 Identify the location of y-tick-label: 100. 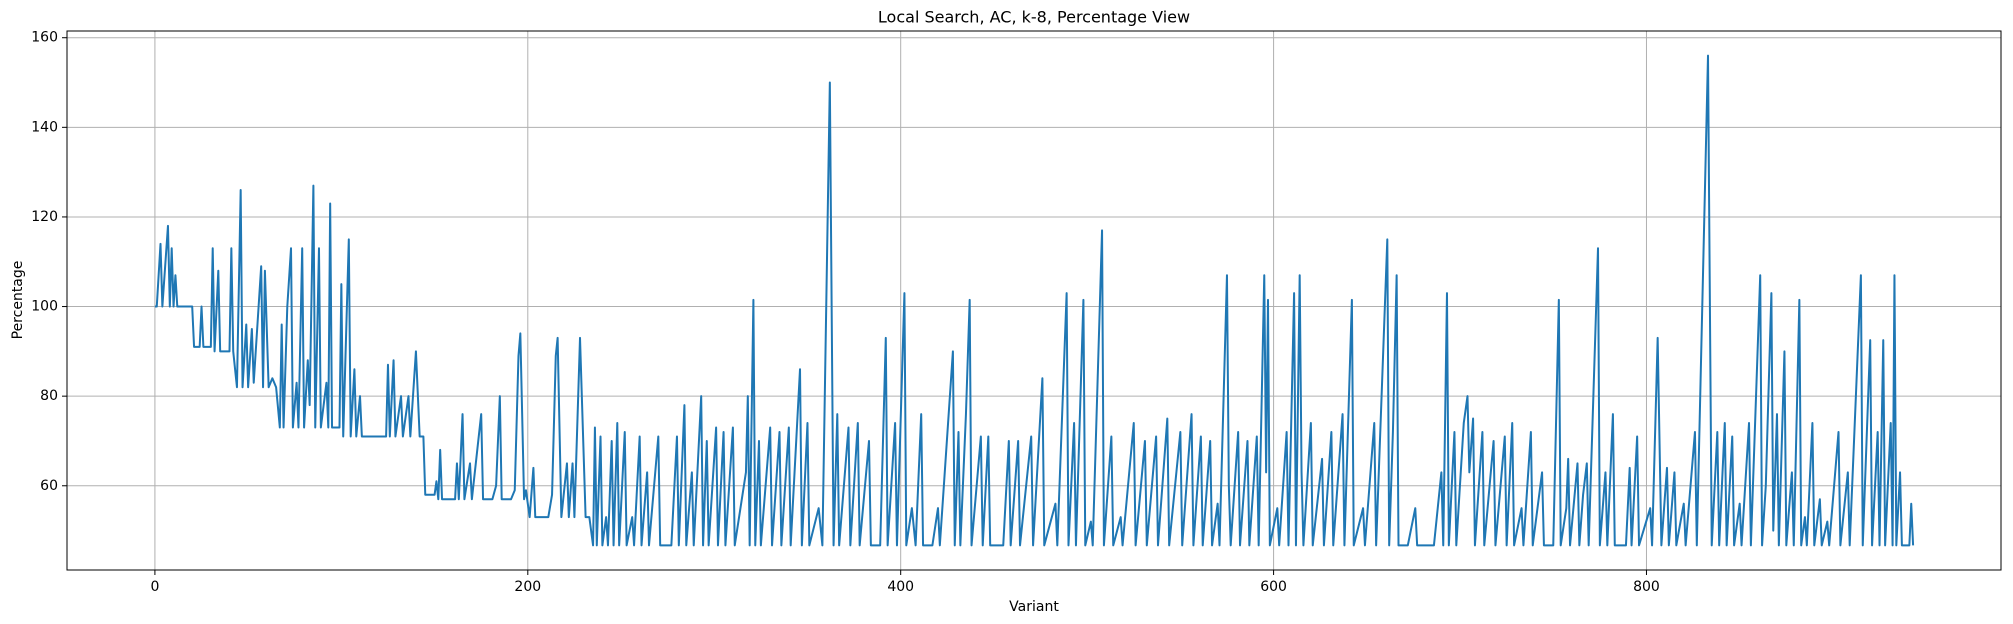
(44, 307).